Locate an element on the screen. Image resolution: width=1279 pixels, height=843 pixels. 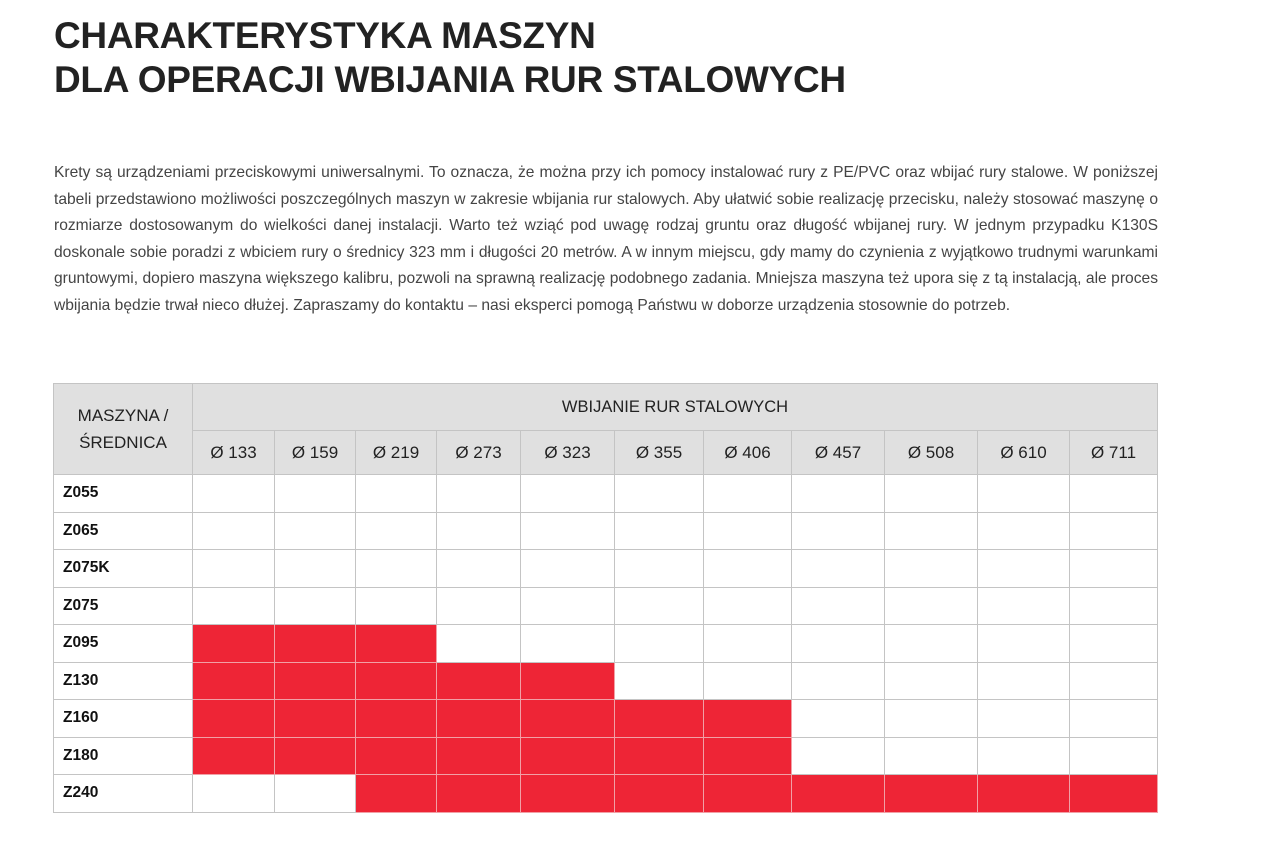
diameter-header: Ø 508 is located at coordinates (931, 452).